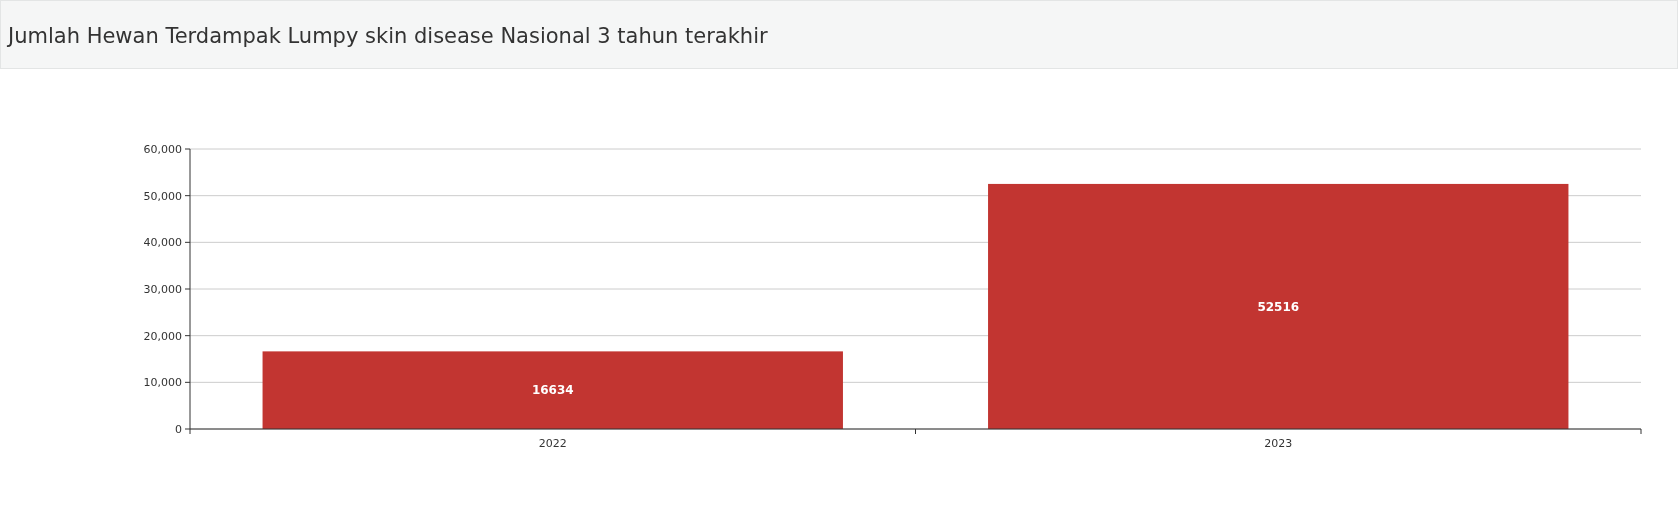  What do you see at coordinates (1278, 306) in the screenshot?
I see `data-label: 52516` at bounding box center [1278, 306].